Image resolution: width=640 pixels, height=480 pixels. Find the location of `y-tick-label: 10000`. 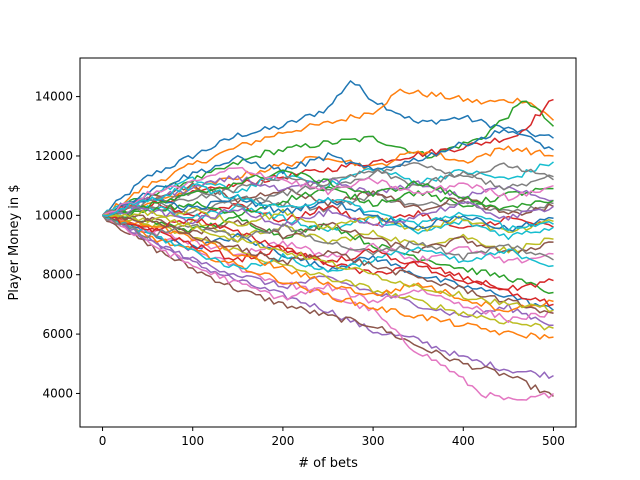

y-tick-label: 10000 is located at coordinates (54, 215).